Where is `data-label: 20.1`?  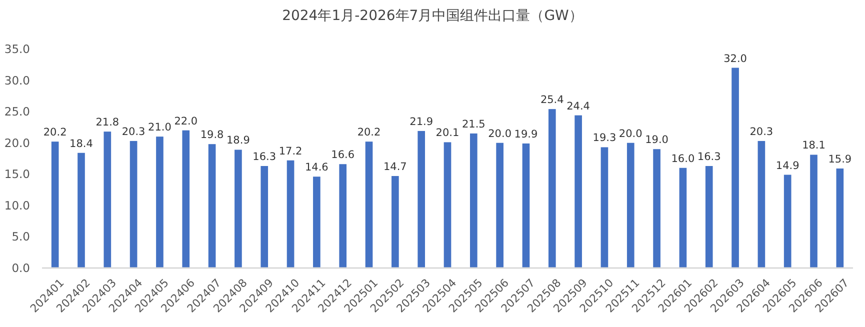
data-label: 20.1 is located at coordinates (448, 133).